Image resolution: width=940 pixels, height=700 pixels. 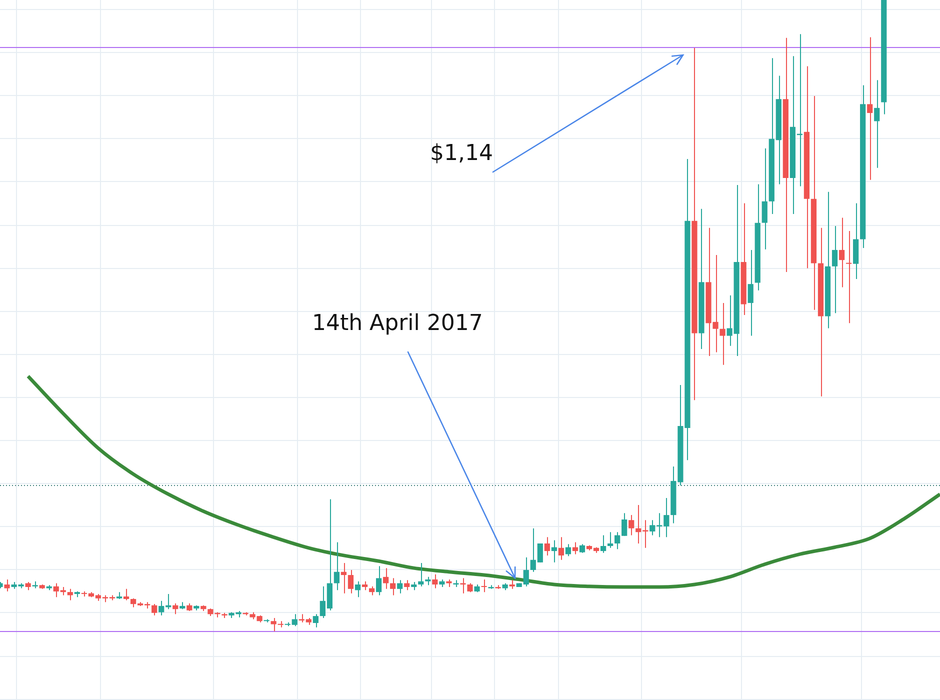 I want to click on annotation: $1,14, so click(x=461, y=153).